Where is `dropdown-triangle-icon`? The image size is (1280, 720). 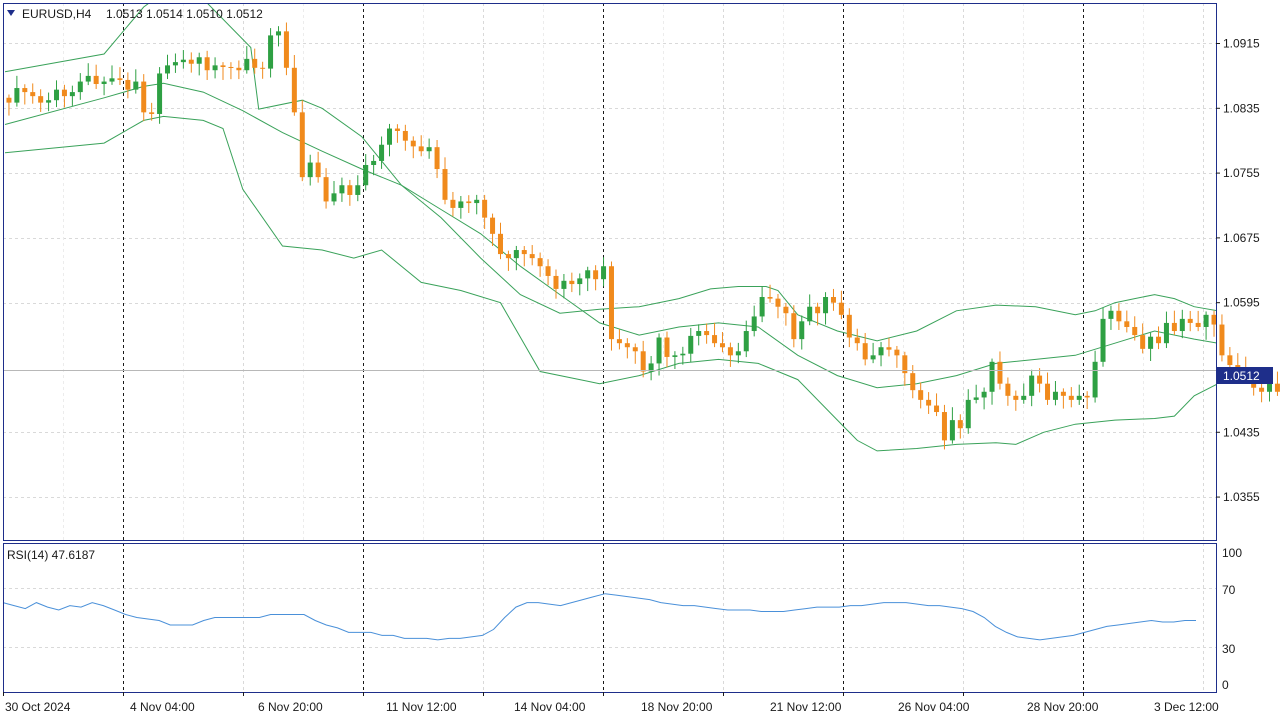
dropdown-triangle-icon is located at coordinates (11, 13).